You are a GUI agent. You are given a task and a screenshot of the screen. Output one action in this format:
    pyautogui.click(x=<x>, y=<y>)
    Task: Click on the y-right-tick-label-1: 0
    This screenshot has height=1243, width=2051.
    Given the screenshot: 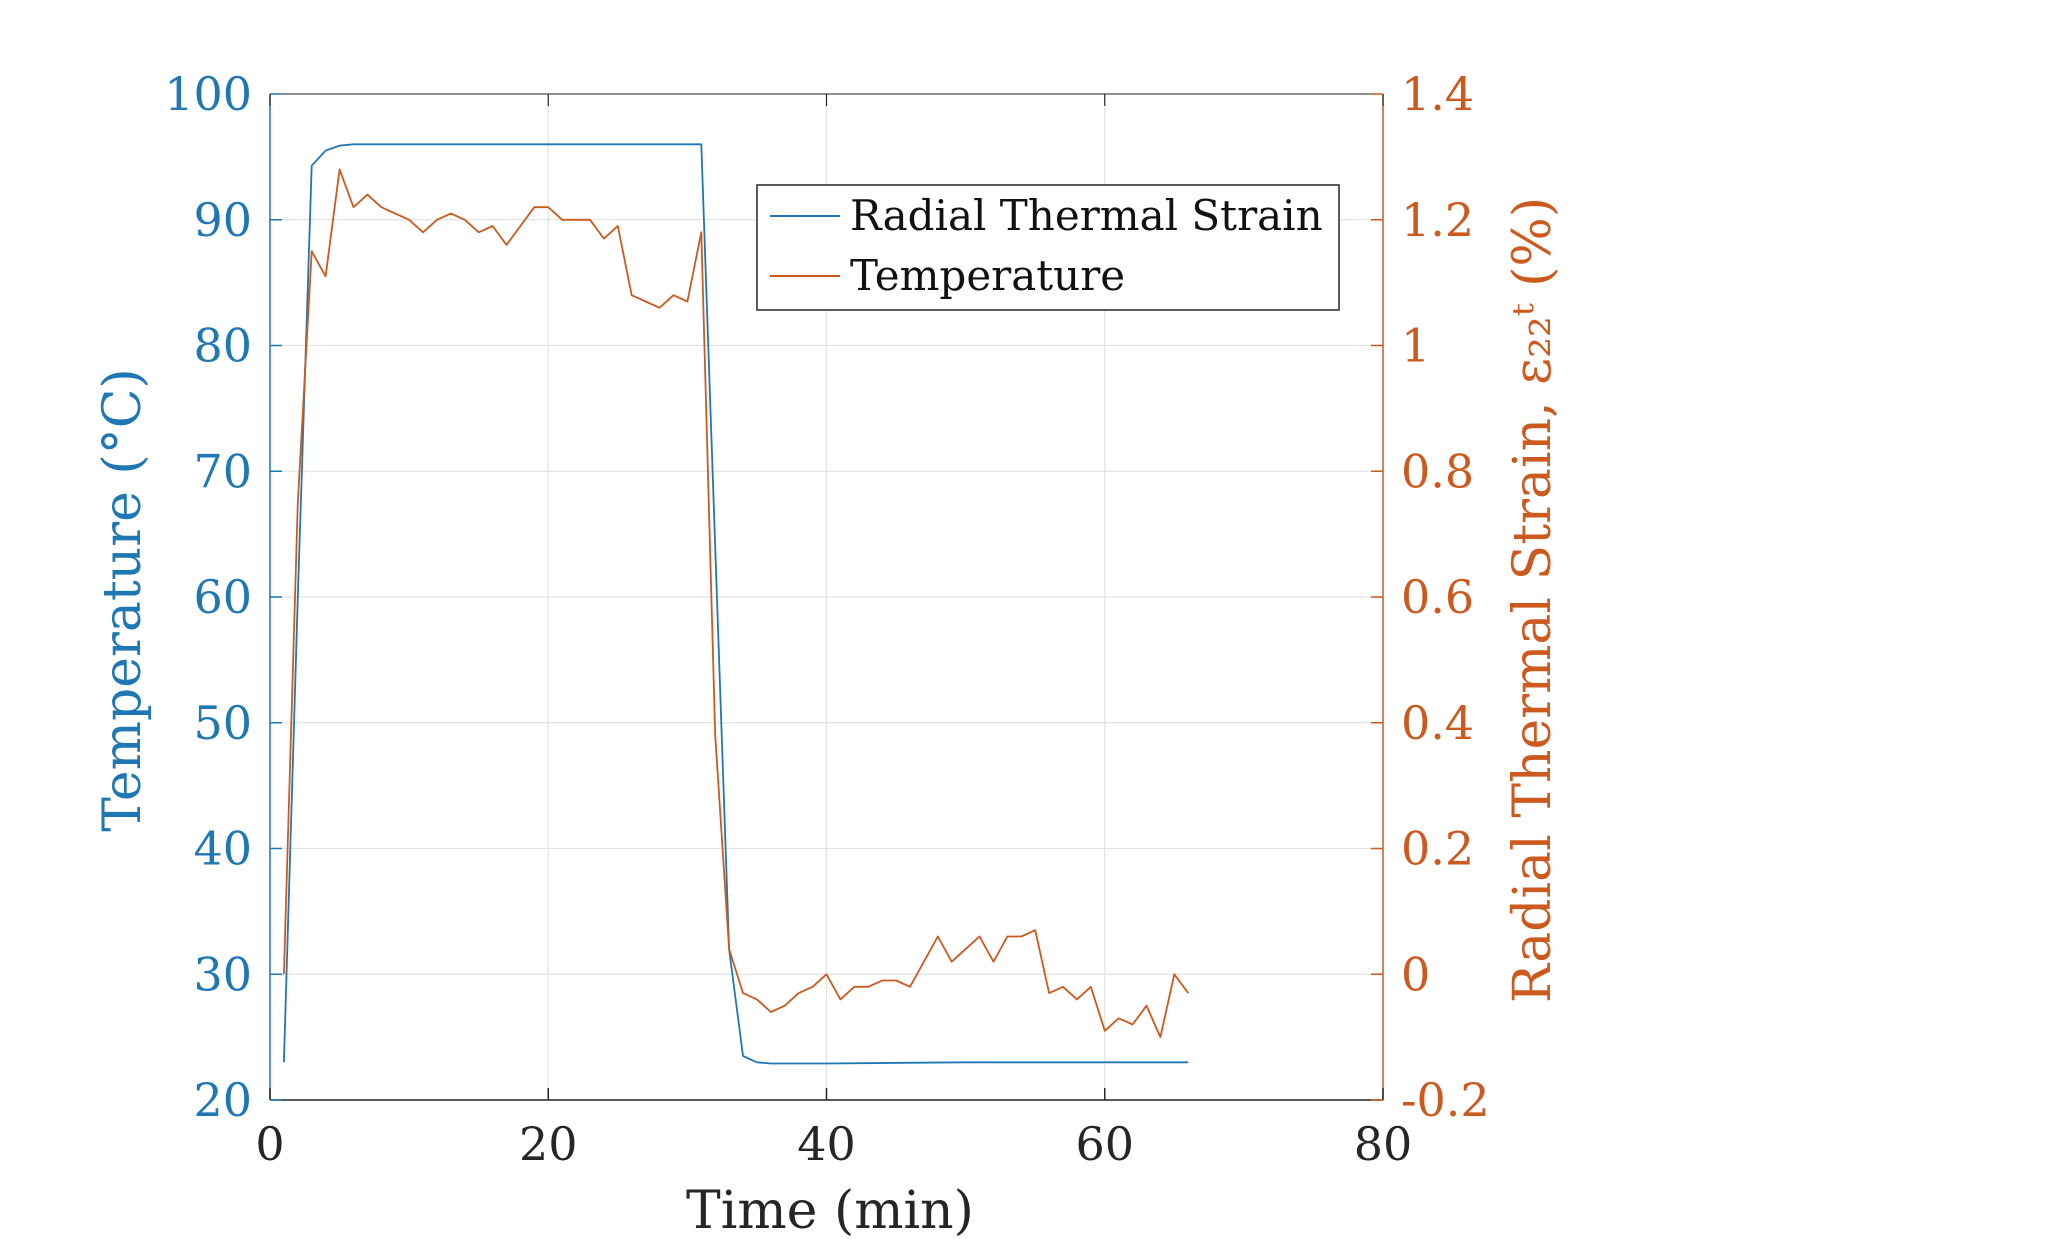 What is the action you would take?
    pyautogui.click(x=1415, y=974)
    